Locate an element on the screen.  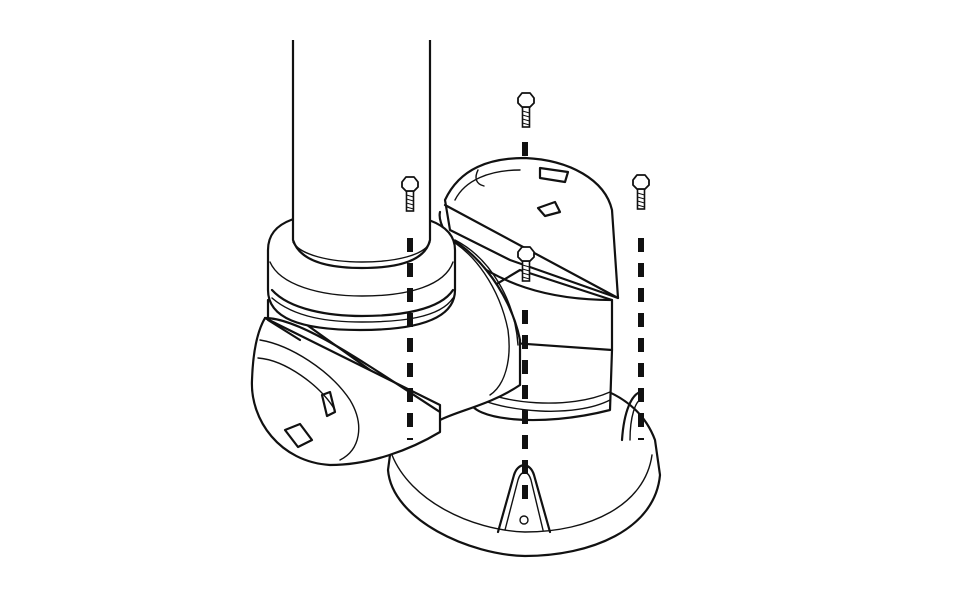
upper-arm-tube is located at coordinates (361, 155).